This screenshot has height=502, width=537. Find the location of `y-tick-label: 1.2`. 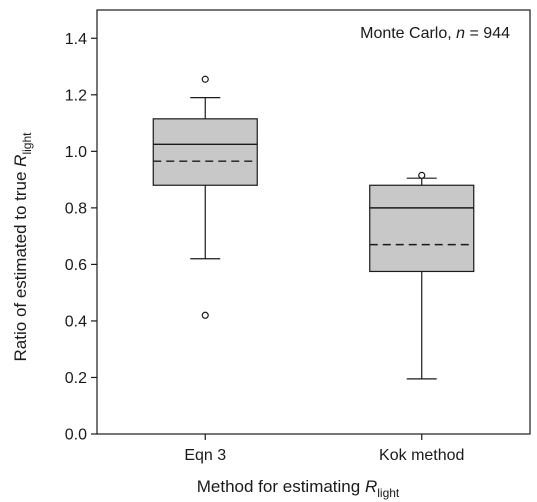

y-tick-label: 1.2 is located at coordinates (76, 95).